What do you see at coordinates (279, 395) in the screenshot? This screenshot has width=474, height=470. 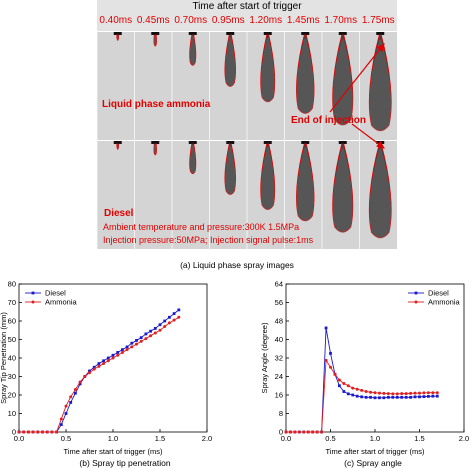 I see `y-tick-label: 16` at bounding box center [279, 395].